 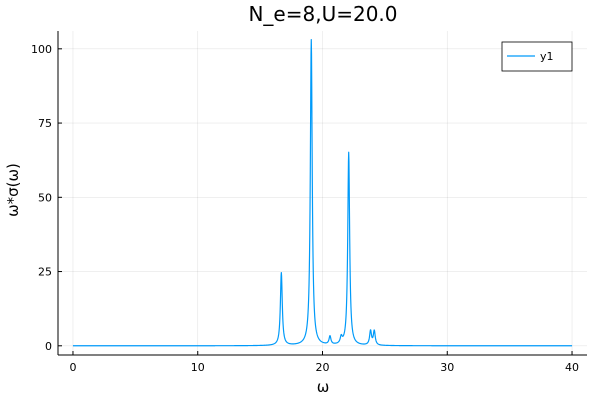 What do you see at coordinates (537, 56) in the screenshot?
I see `legend: y1` at bounding box center [537, 56].